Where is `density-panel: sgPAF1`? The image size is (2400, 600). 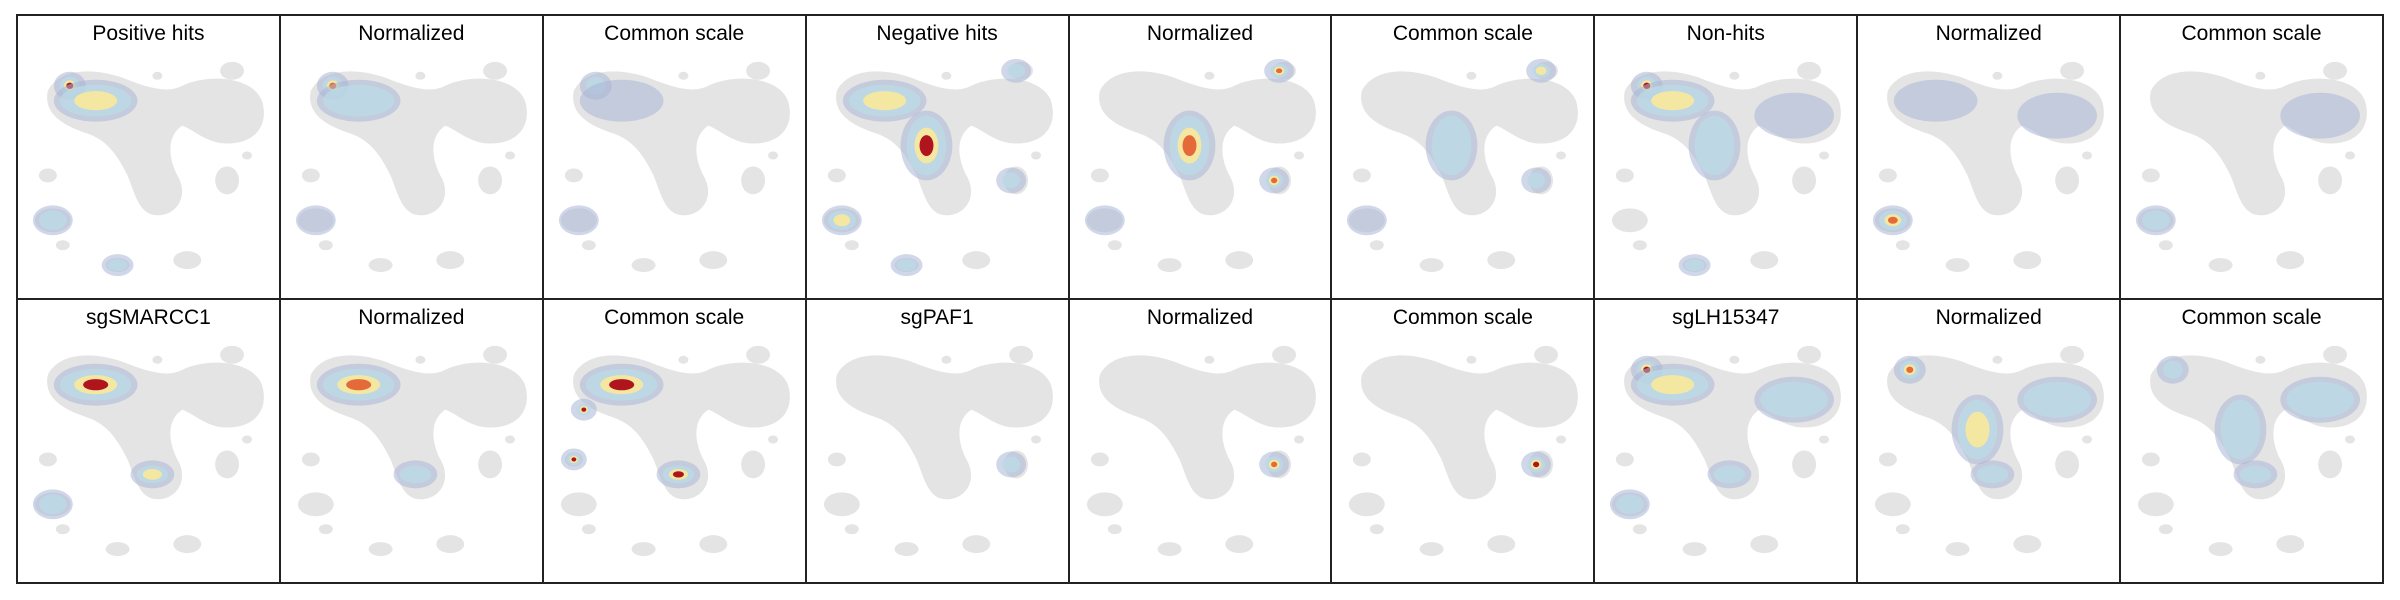
density-panel: sgPAF1 is located at coordinates (938, 442).